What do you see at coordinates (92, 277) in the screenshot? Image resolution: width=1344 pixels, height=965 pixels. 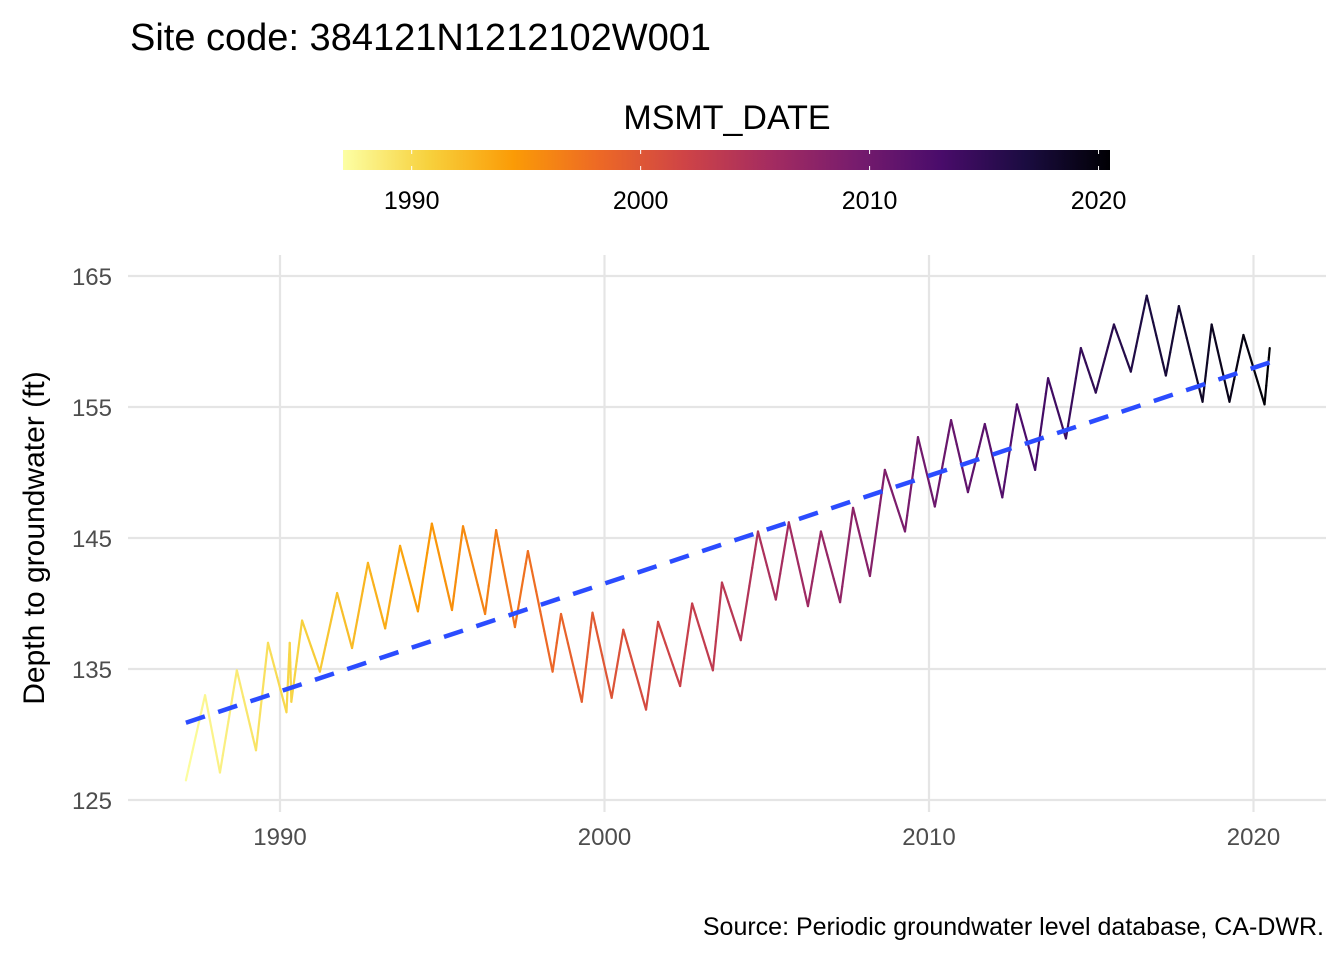 I see `y-tick-label: 165` at bounding box center [92, 277].